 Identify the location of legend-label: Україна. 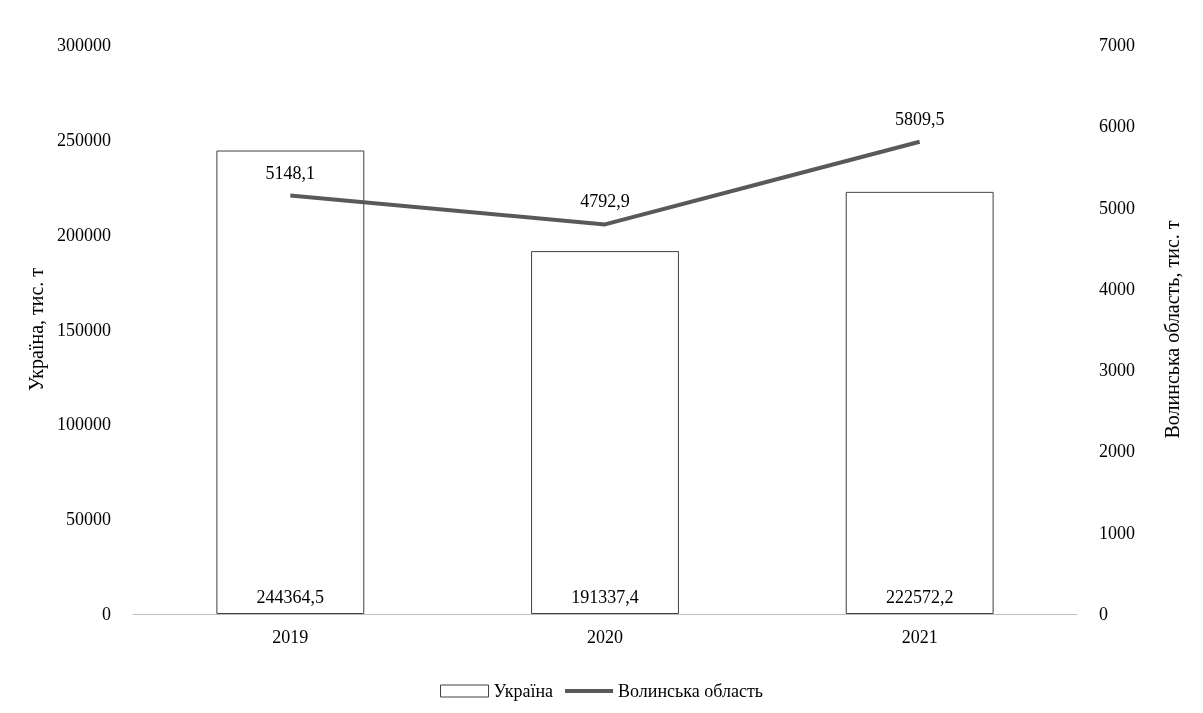
(523, 691).